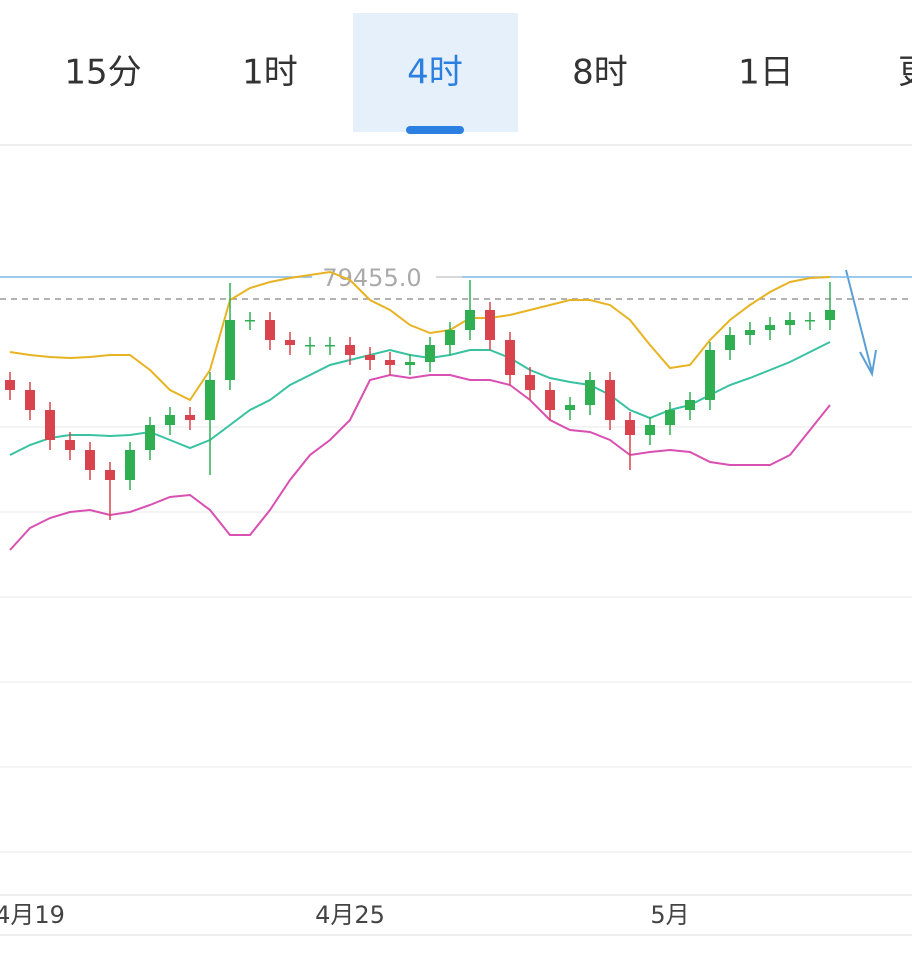  Describe the element at coordinates (420, 336) in the screenshot. I see `band-line` at that location.